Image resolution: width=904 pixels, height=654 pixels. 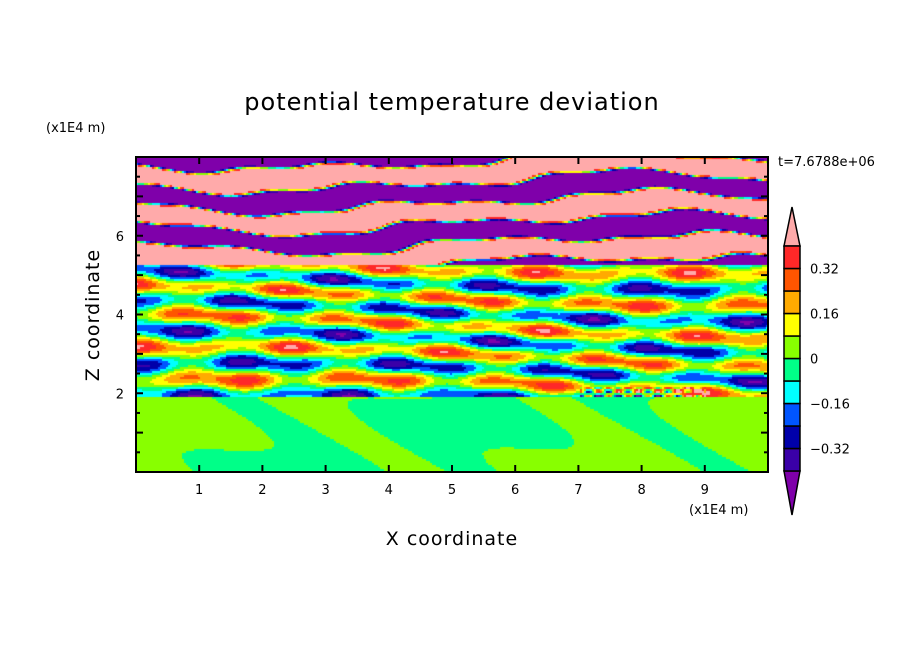 I want to click on x-axis-unit: (x1E4 m), so click(x=719, y=510).